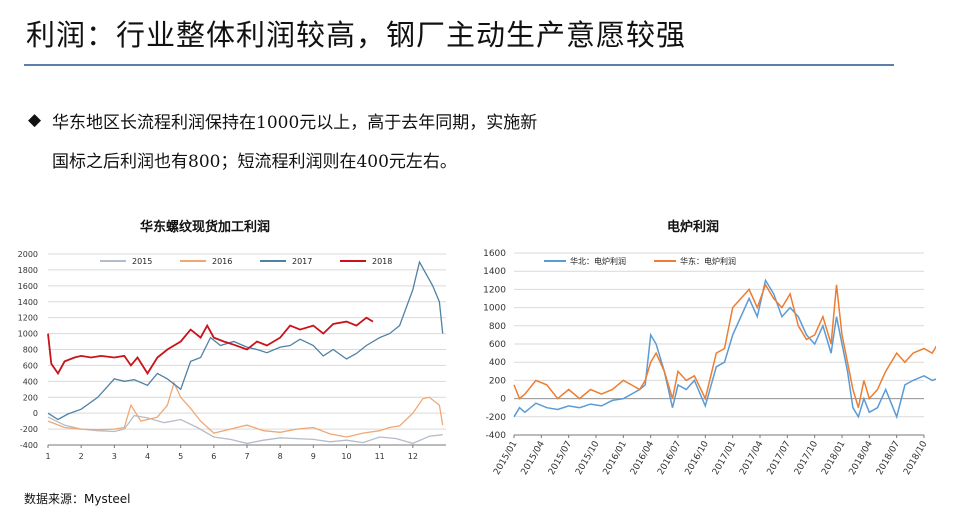  Describe the element at coordinates (708, 261) in the screenshot. I see `chart2-legend-label: 华东：电炉利润` at that location.